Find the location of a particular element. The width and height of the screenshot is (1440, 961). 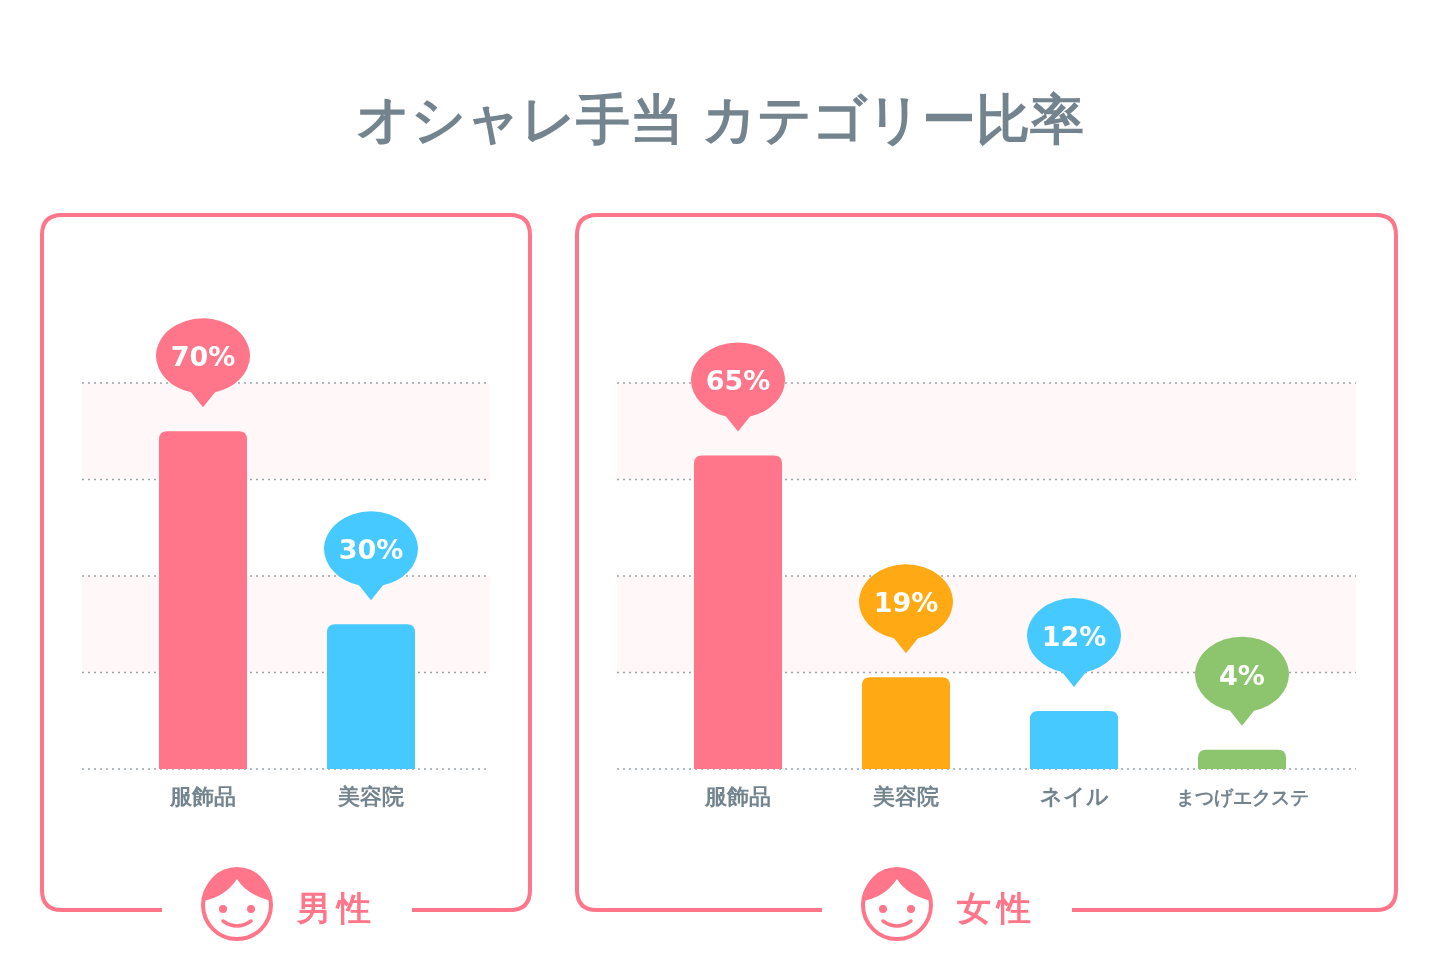

data-label: 70% is located at coordinates (203, 357).